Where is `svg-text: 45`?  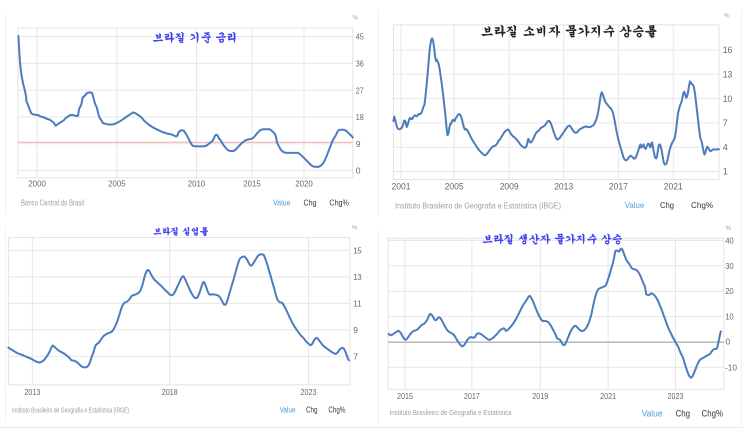 svg-text: 45 is located at coordinates (360, 37).